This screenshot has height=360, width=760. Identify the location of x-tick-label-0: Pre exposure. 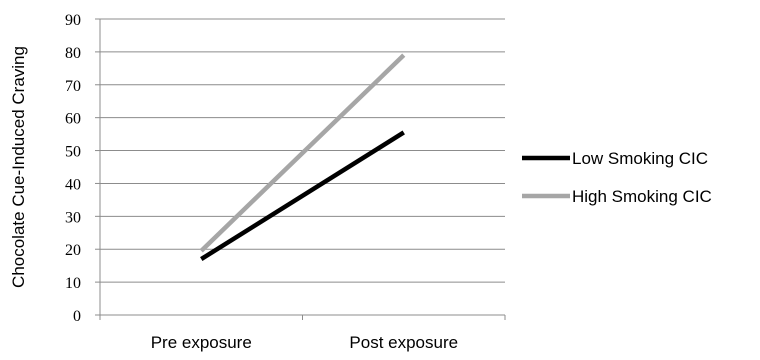
(201, 342).